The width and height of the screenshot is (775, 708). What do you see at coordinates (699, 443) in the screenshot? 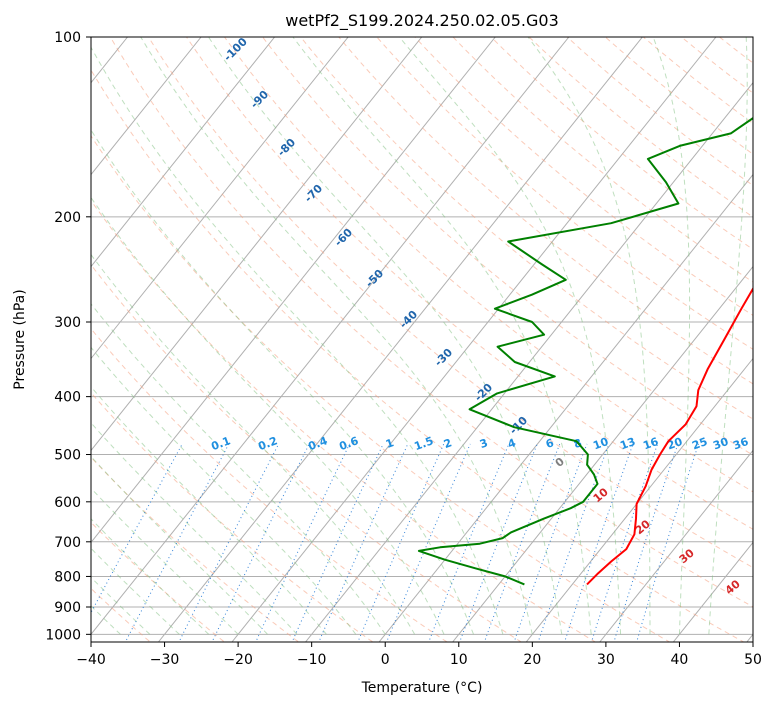
I see `mixing-ratio-label: 25` at bounding box center [699, 443].